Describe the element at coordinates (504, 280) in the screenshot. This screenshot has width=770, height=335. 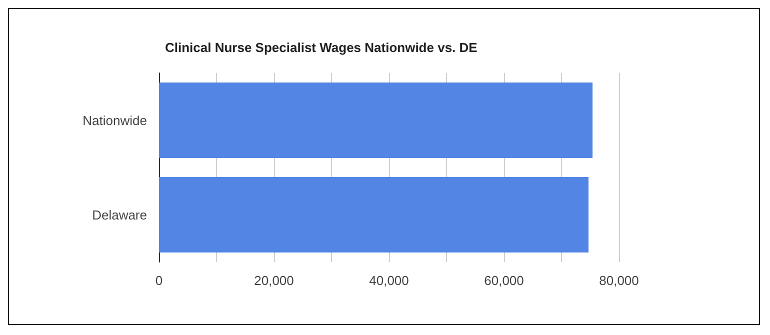
I see `x-tick-label: 60,000` at that location.